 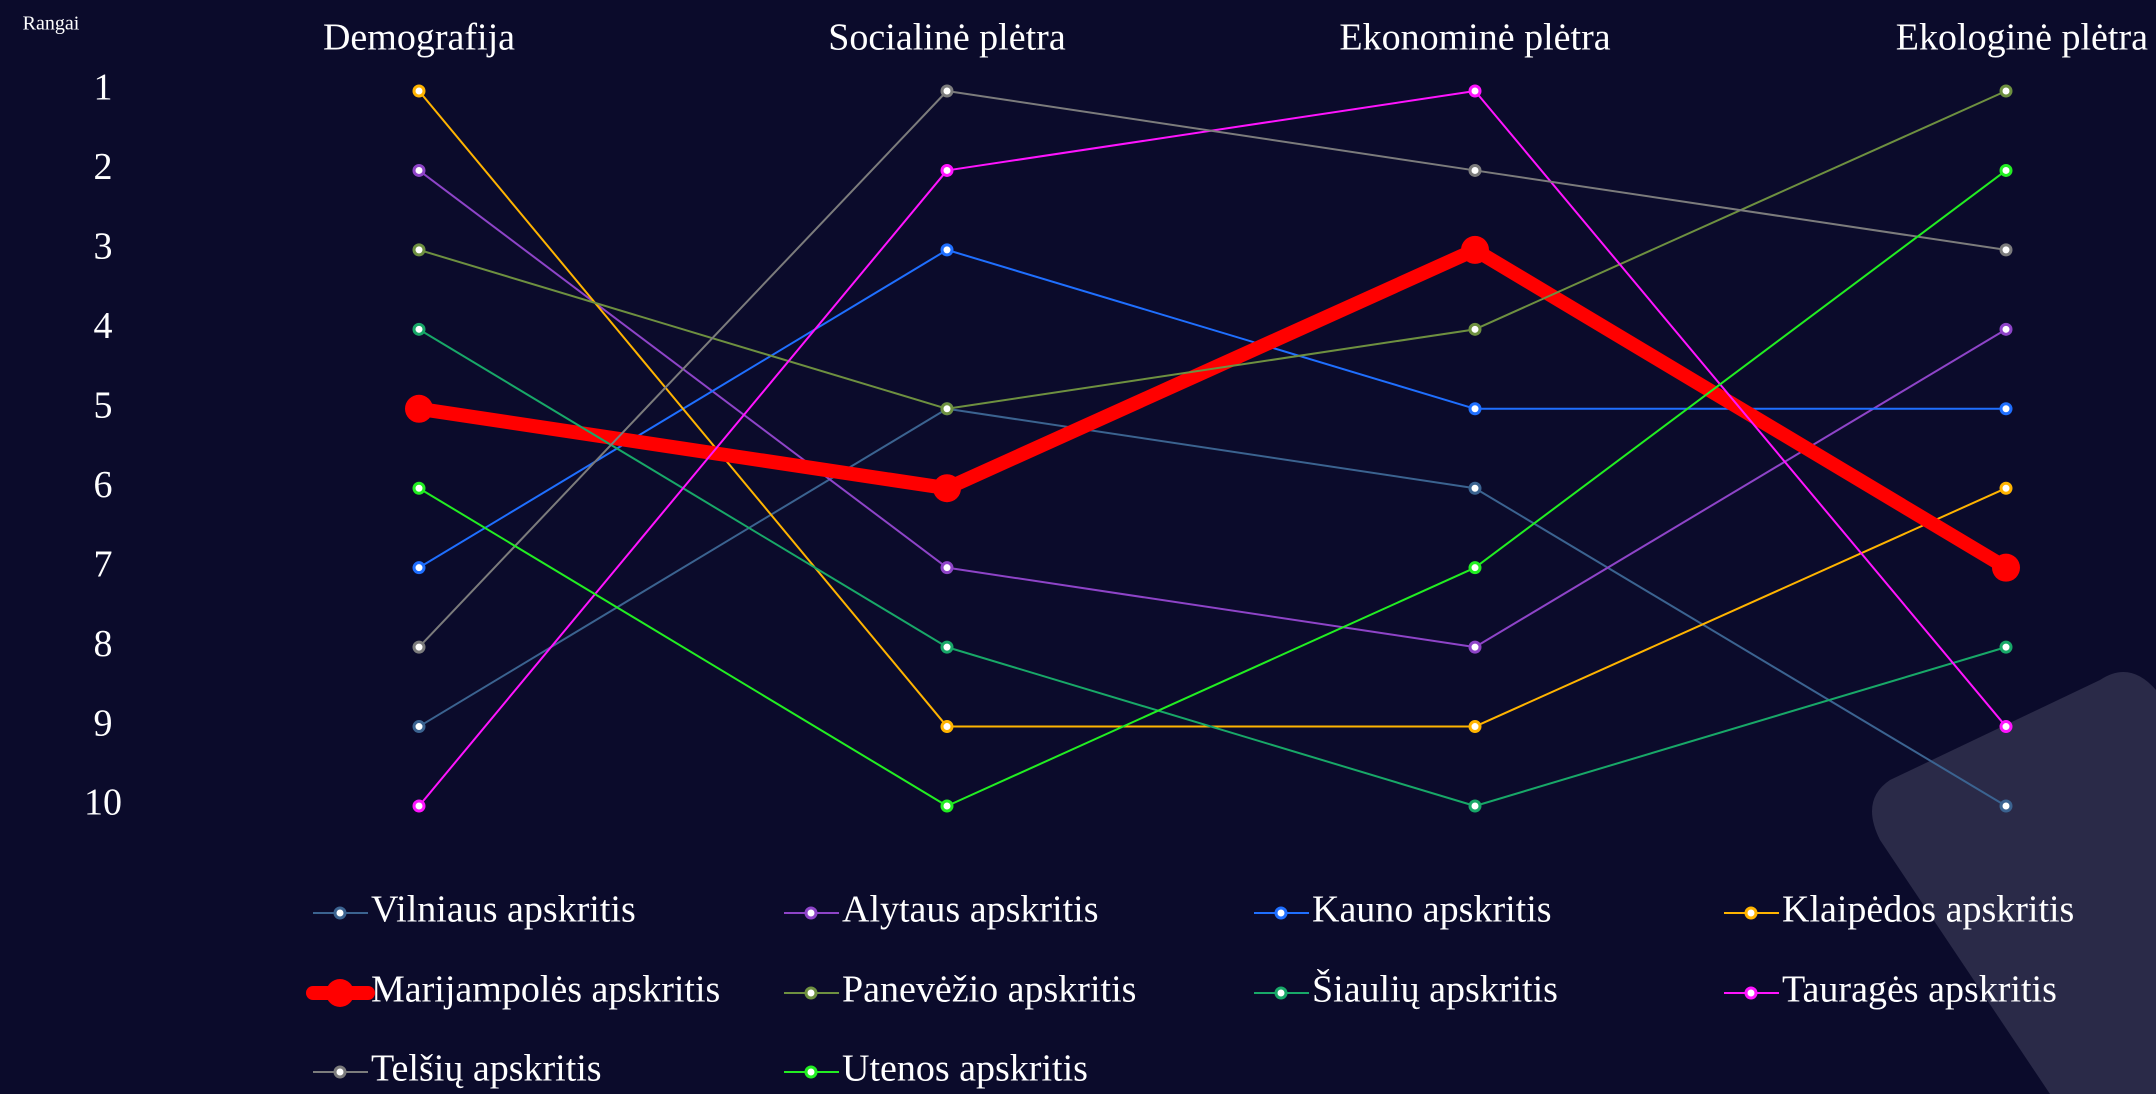 What do you see at coordinates (103, 644) in the screenshot?
I see `y-tick-label: 8` at bounding box center [103, 644].